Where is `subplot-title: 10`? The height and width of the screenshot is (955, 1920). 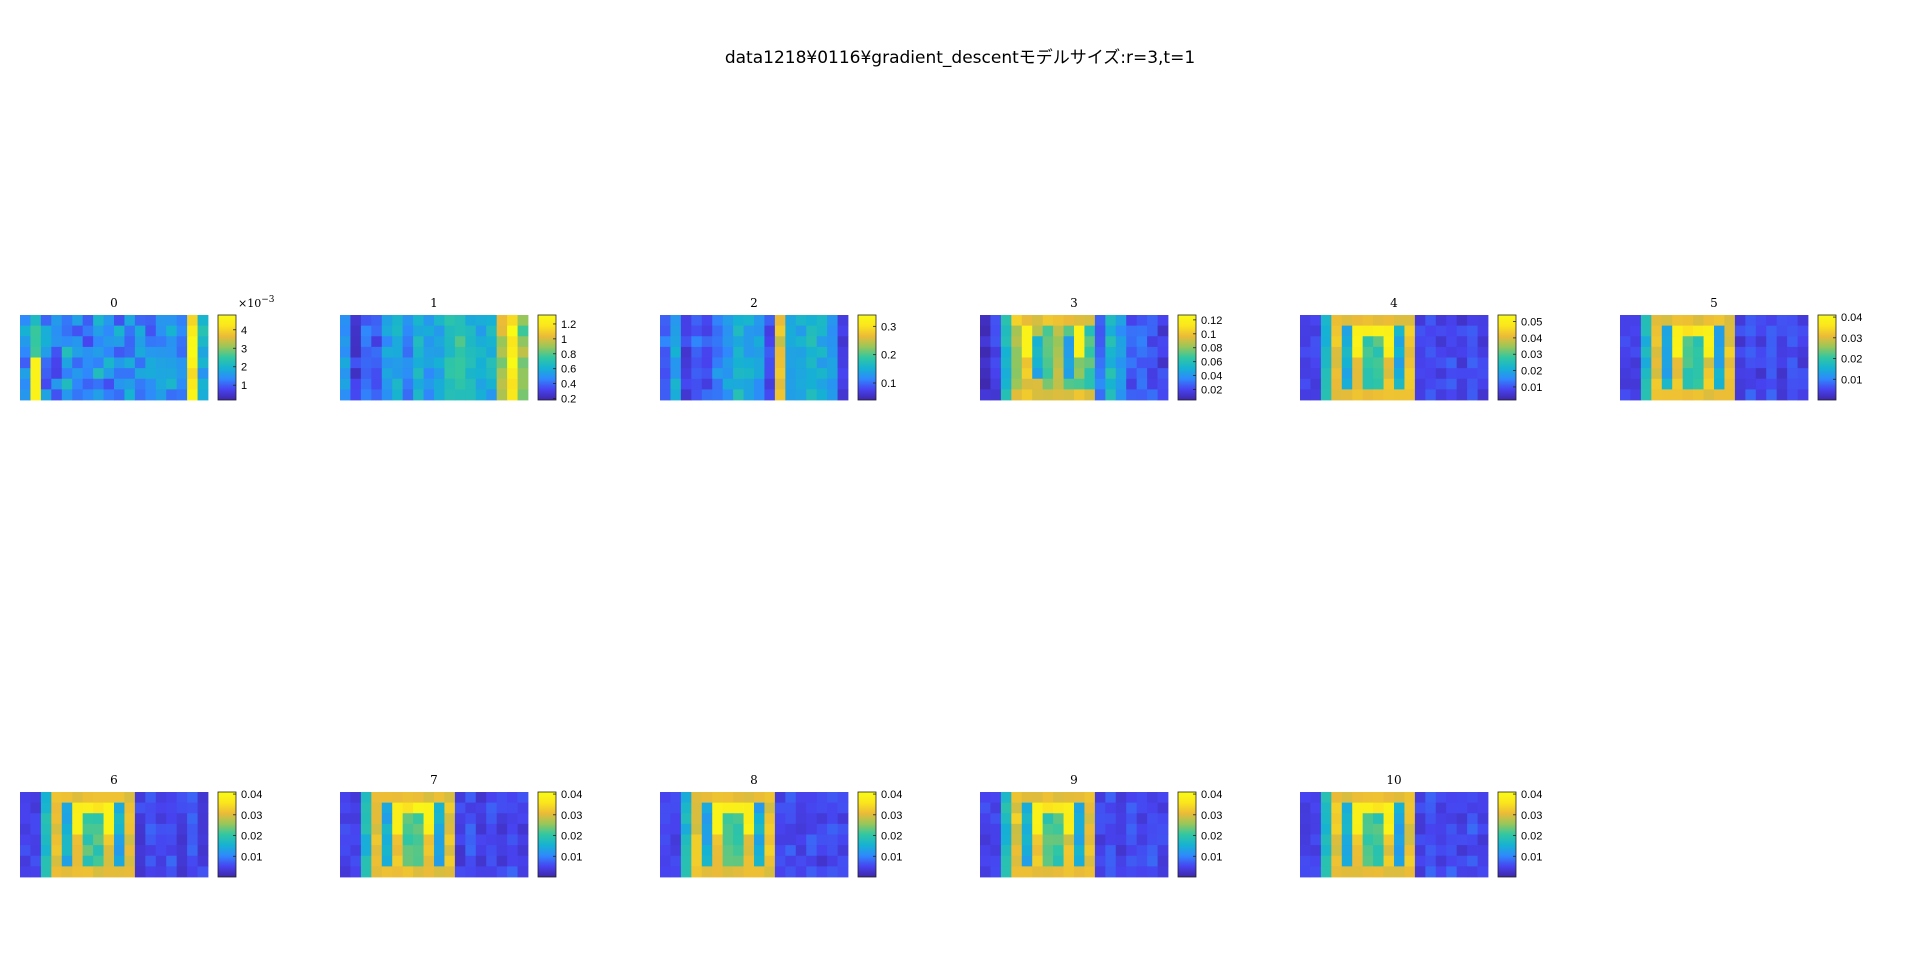 subplot-title: 10 is located at coordinates (1393, 780).